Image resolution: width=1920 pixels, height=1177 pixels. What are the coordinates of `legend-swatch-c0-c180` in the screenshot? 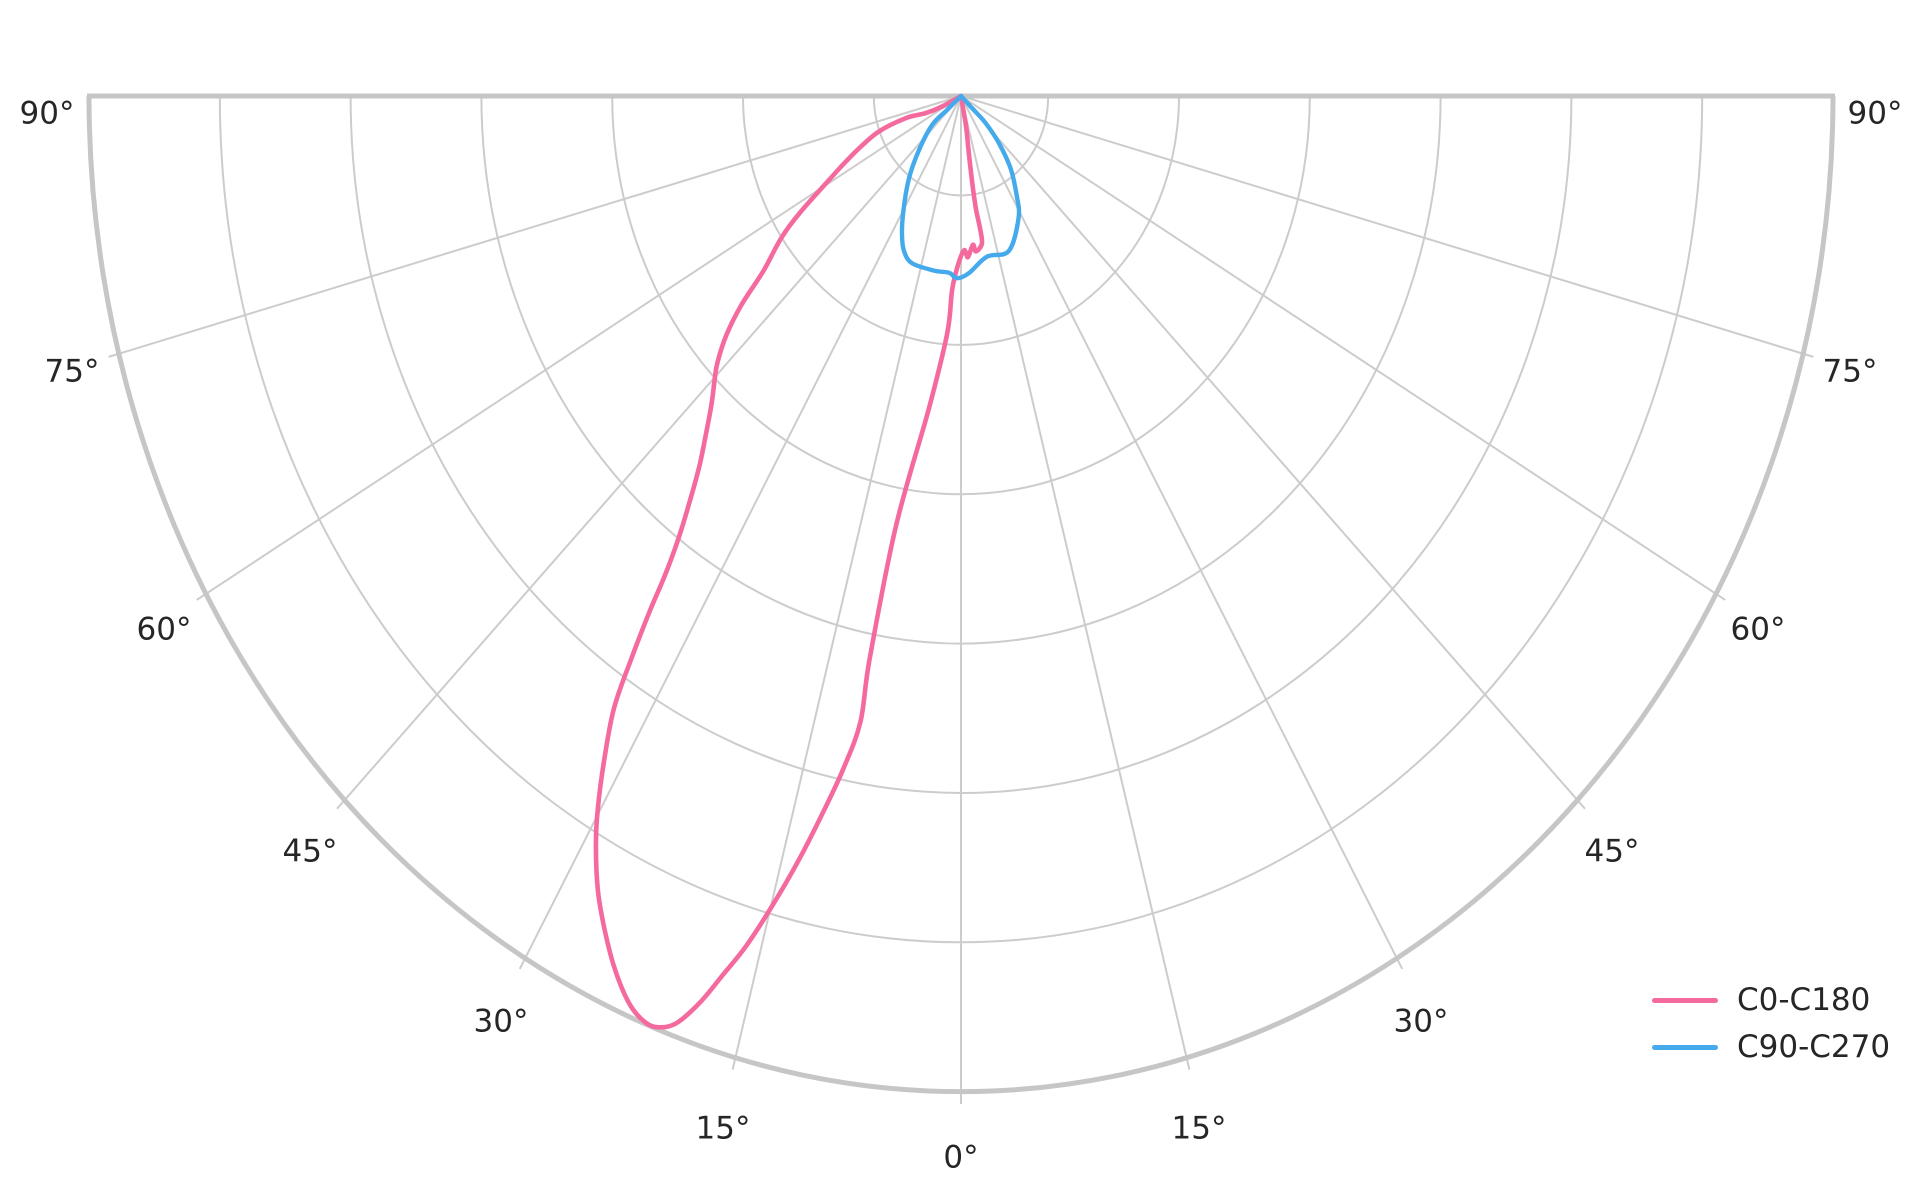 It's located at (1685, 1000).